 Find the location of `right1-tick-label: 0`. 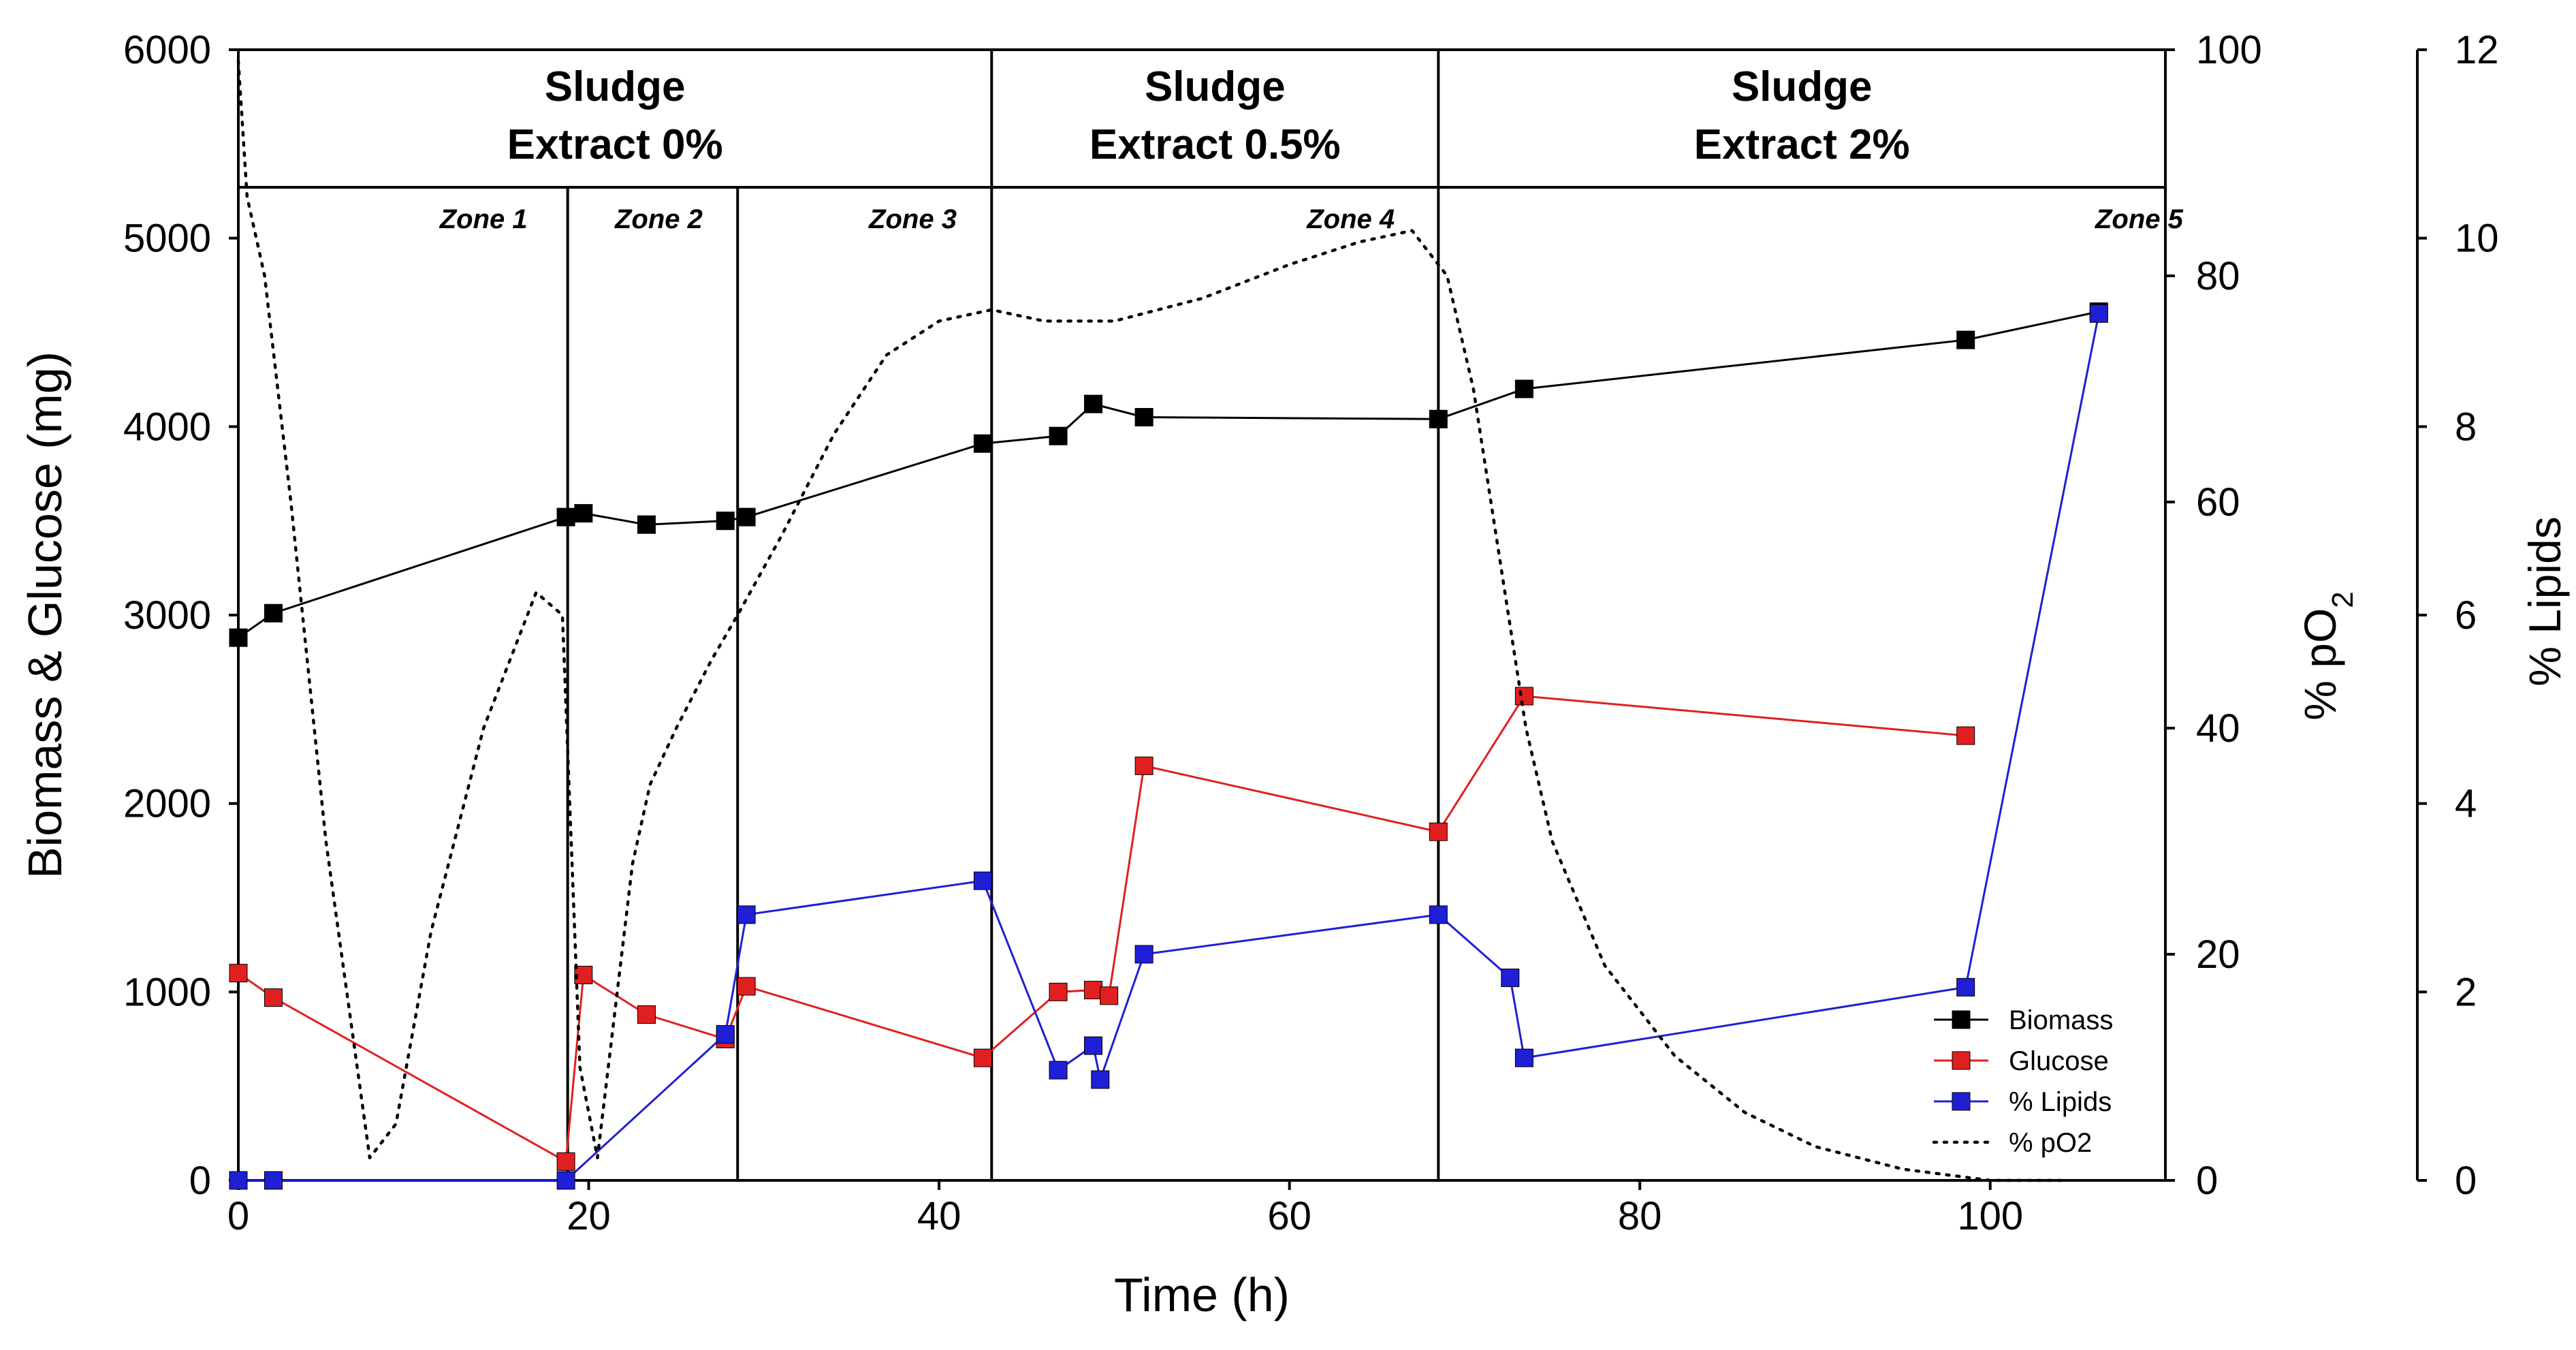

right1-tick-label: 0 is located at coordinates (2207, 1181).